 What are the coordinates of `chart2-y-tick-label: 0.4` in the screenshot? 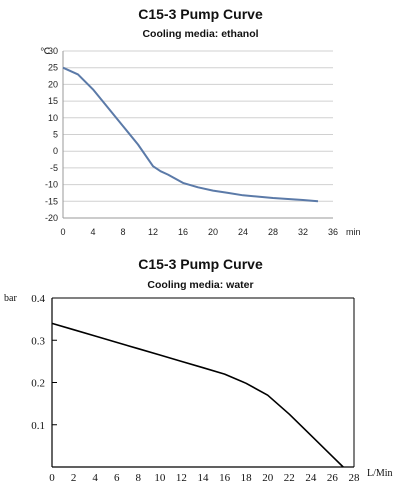 It's located at (38, 299).